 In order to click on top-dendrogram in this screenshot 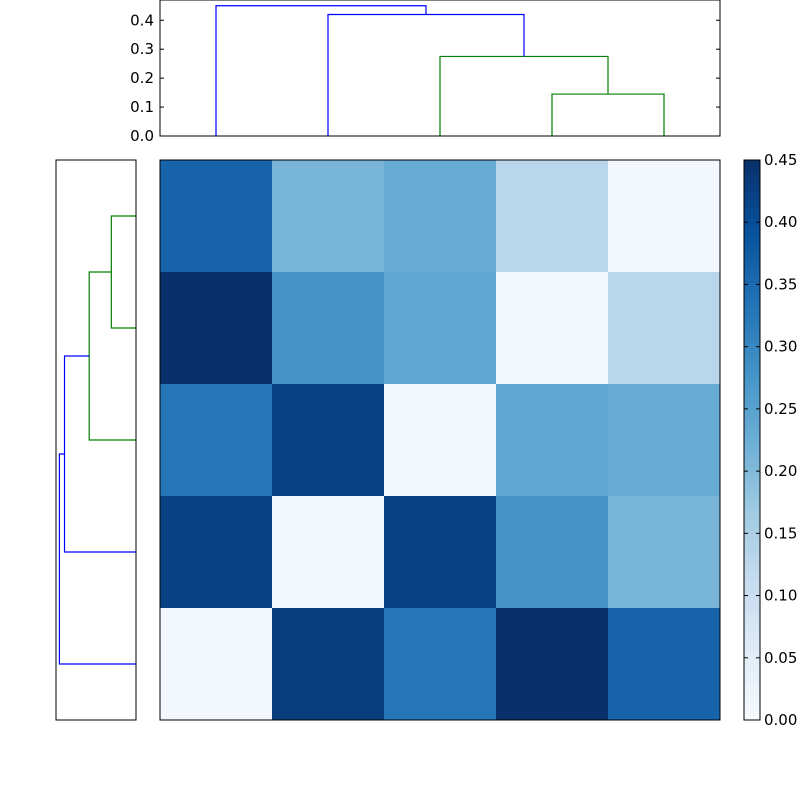, I will do `click(440, 70)`.